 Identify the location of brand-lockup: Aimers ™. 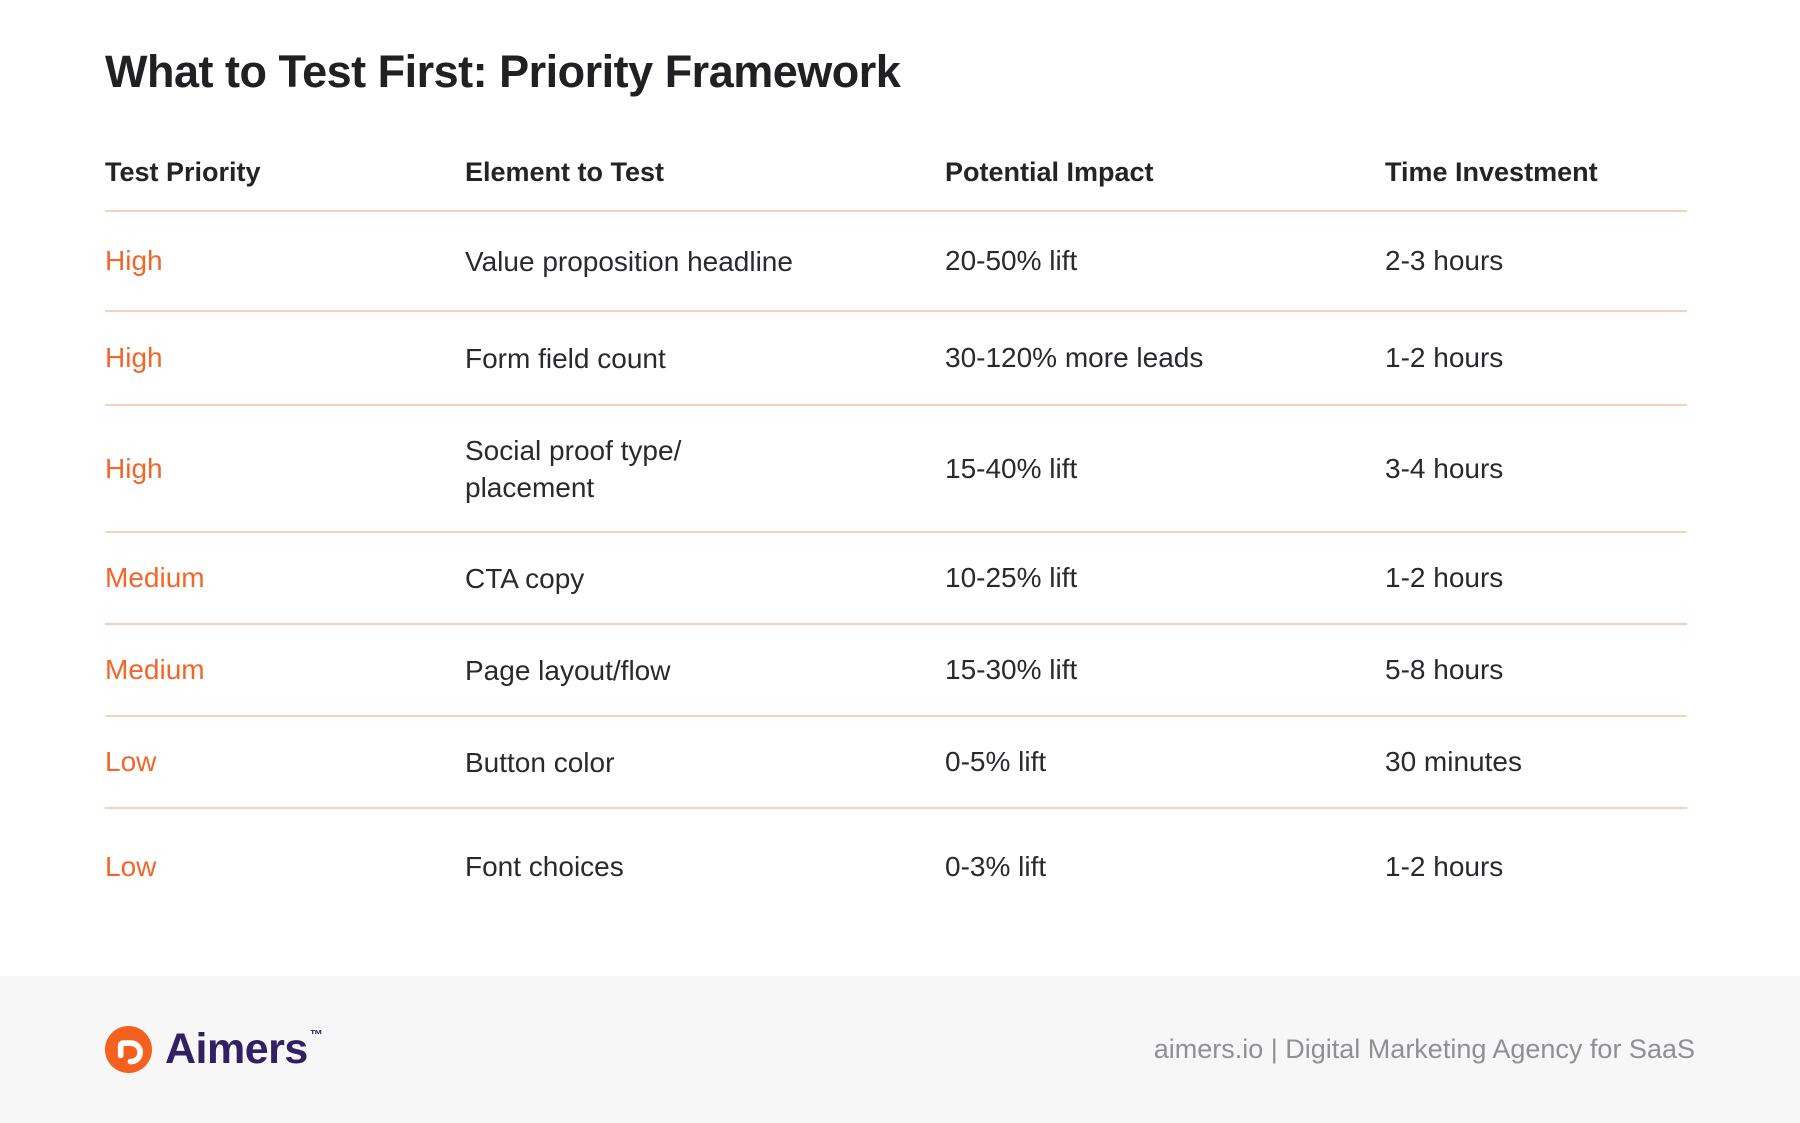
(214, 1049).